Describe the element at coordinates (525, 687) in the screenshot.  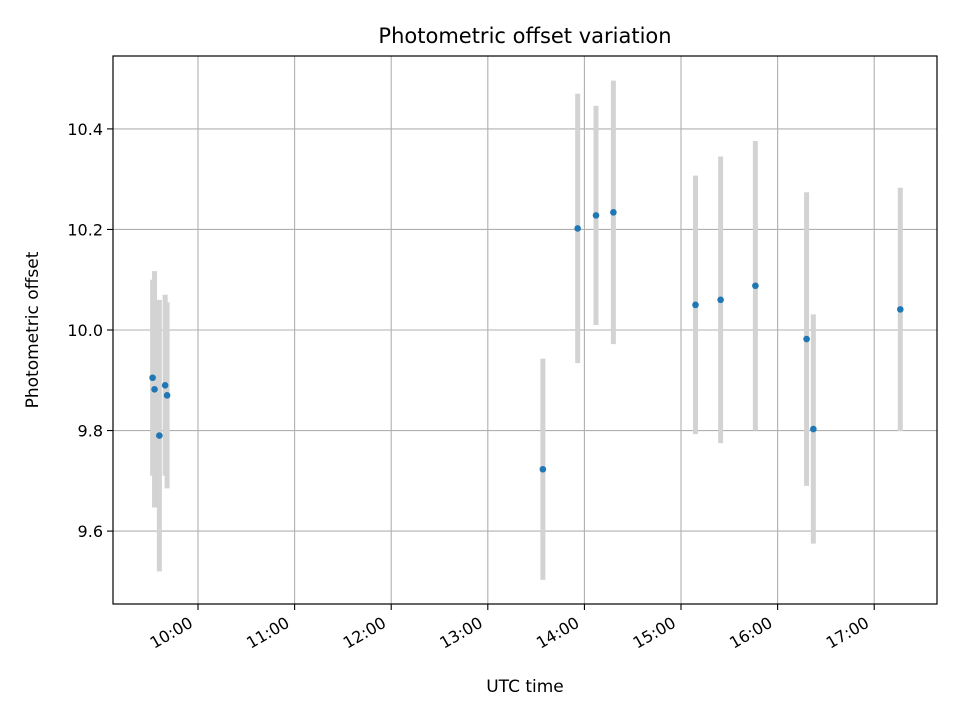
I see `x-axis-label: UTC time` at that location.